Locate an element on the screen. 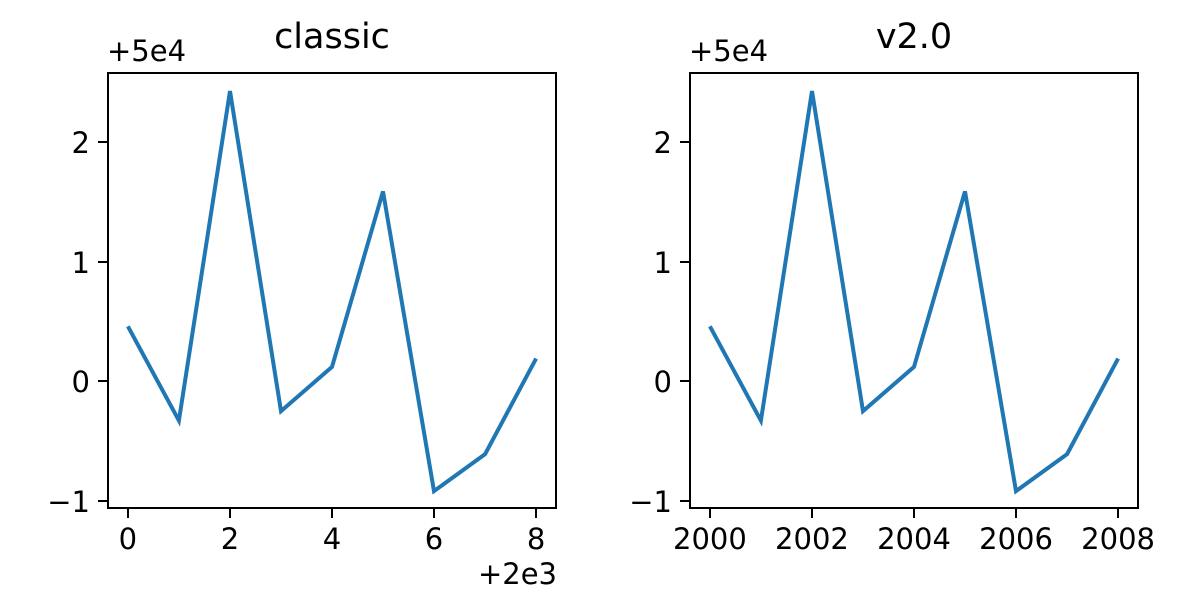 The image size is (1200, 600). x-tick-label: 0 is located at coordinates (128, 539).